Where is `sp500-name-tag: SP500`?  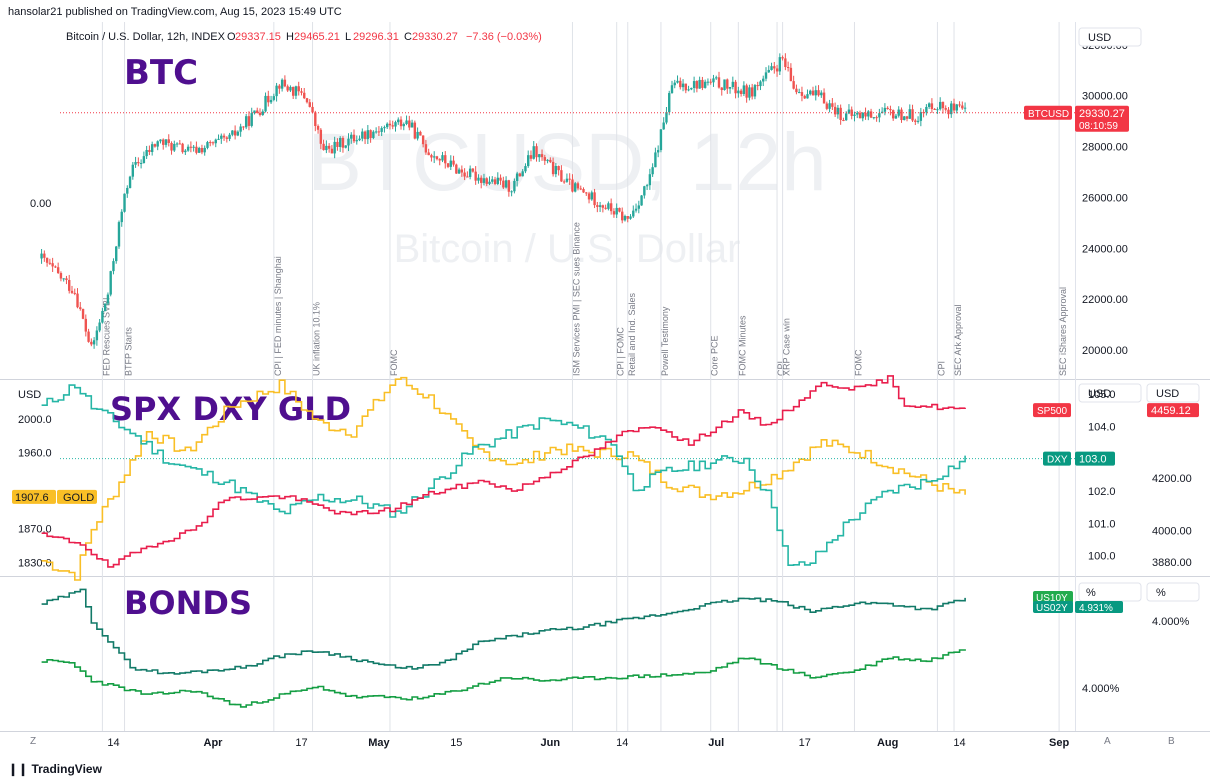 sp500-name-tag: SP500 is located at coordinates (1052, 411).